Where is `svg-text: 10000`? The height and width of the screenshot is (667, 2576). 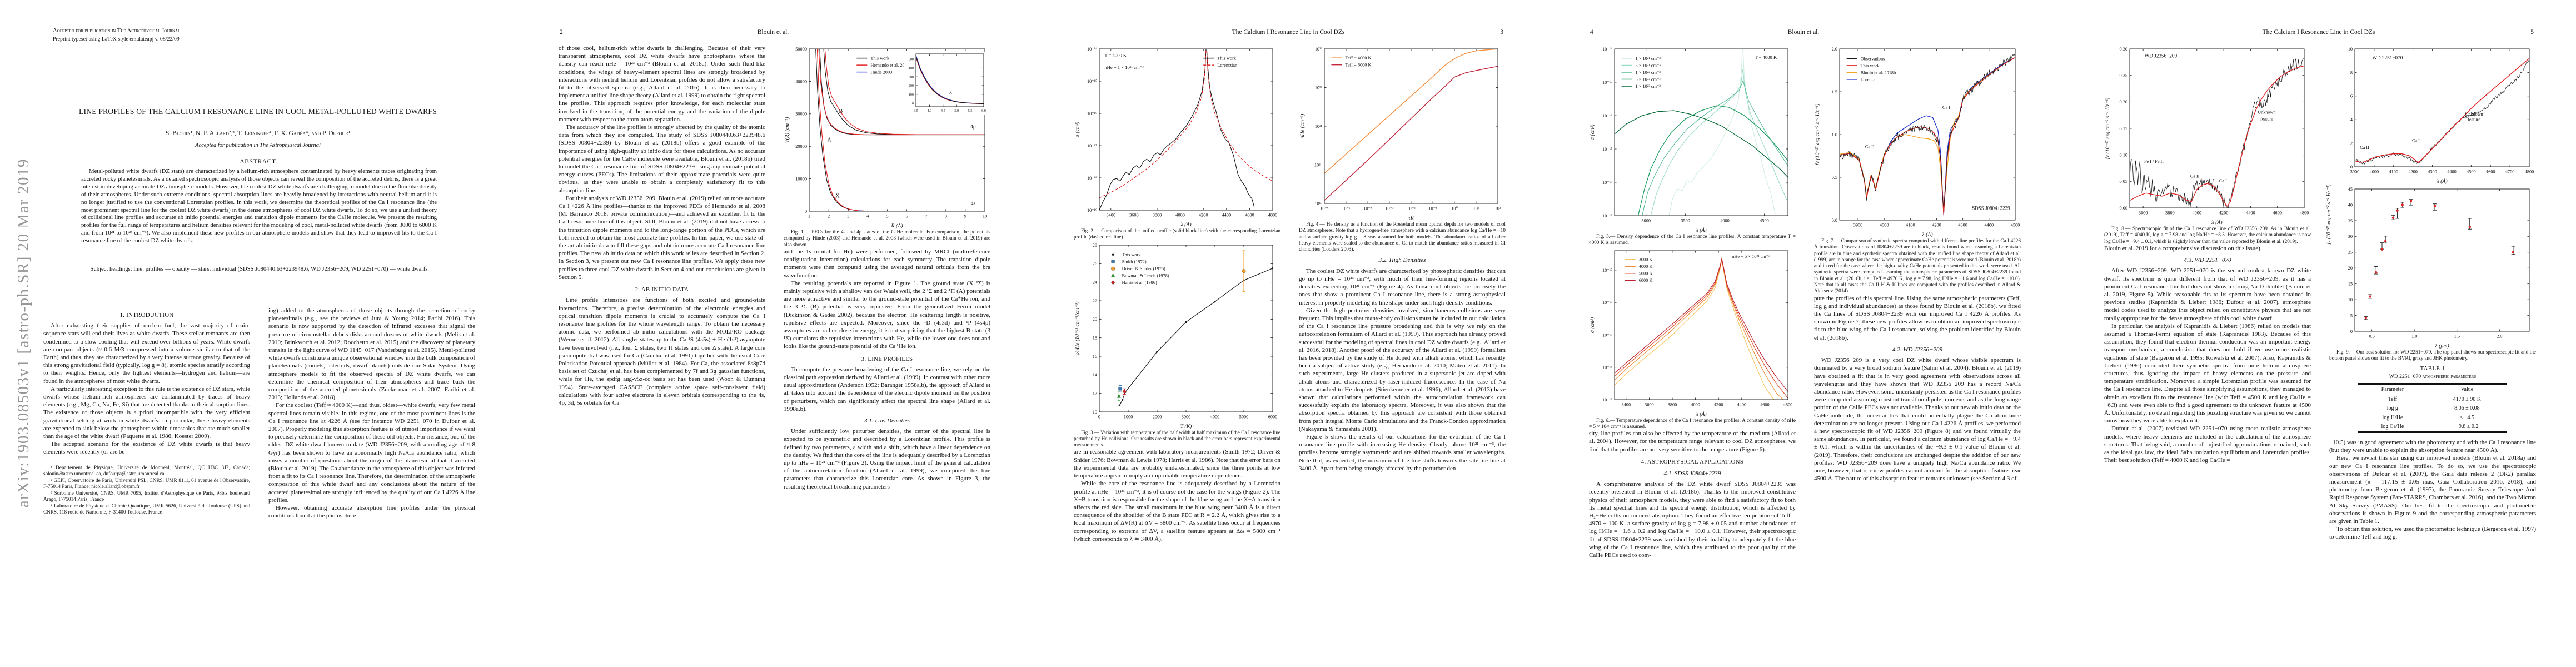
svg-text: 10000 is located at coordinates (801, 179).